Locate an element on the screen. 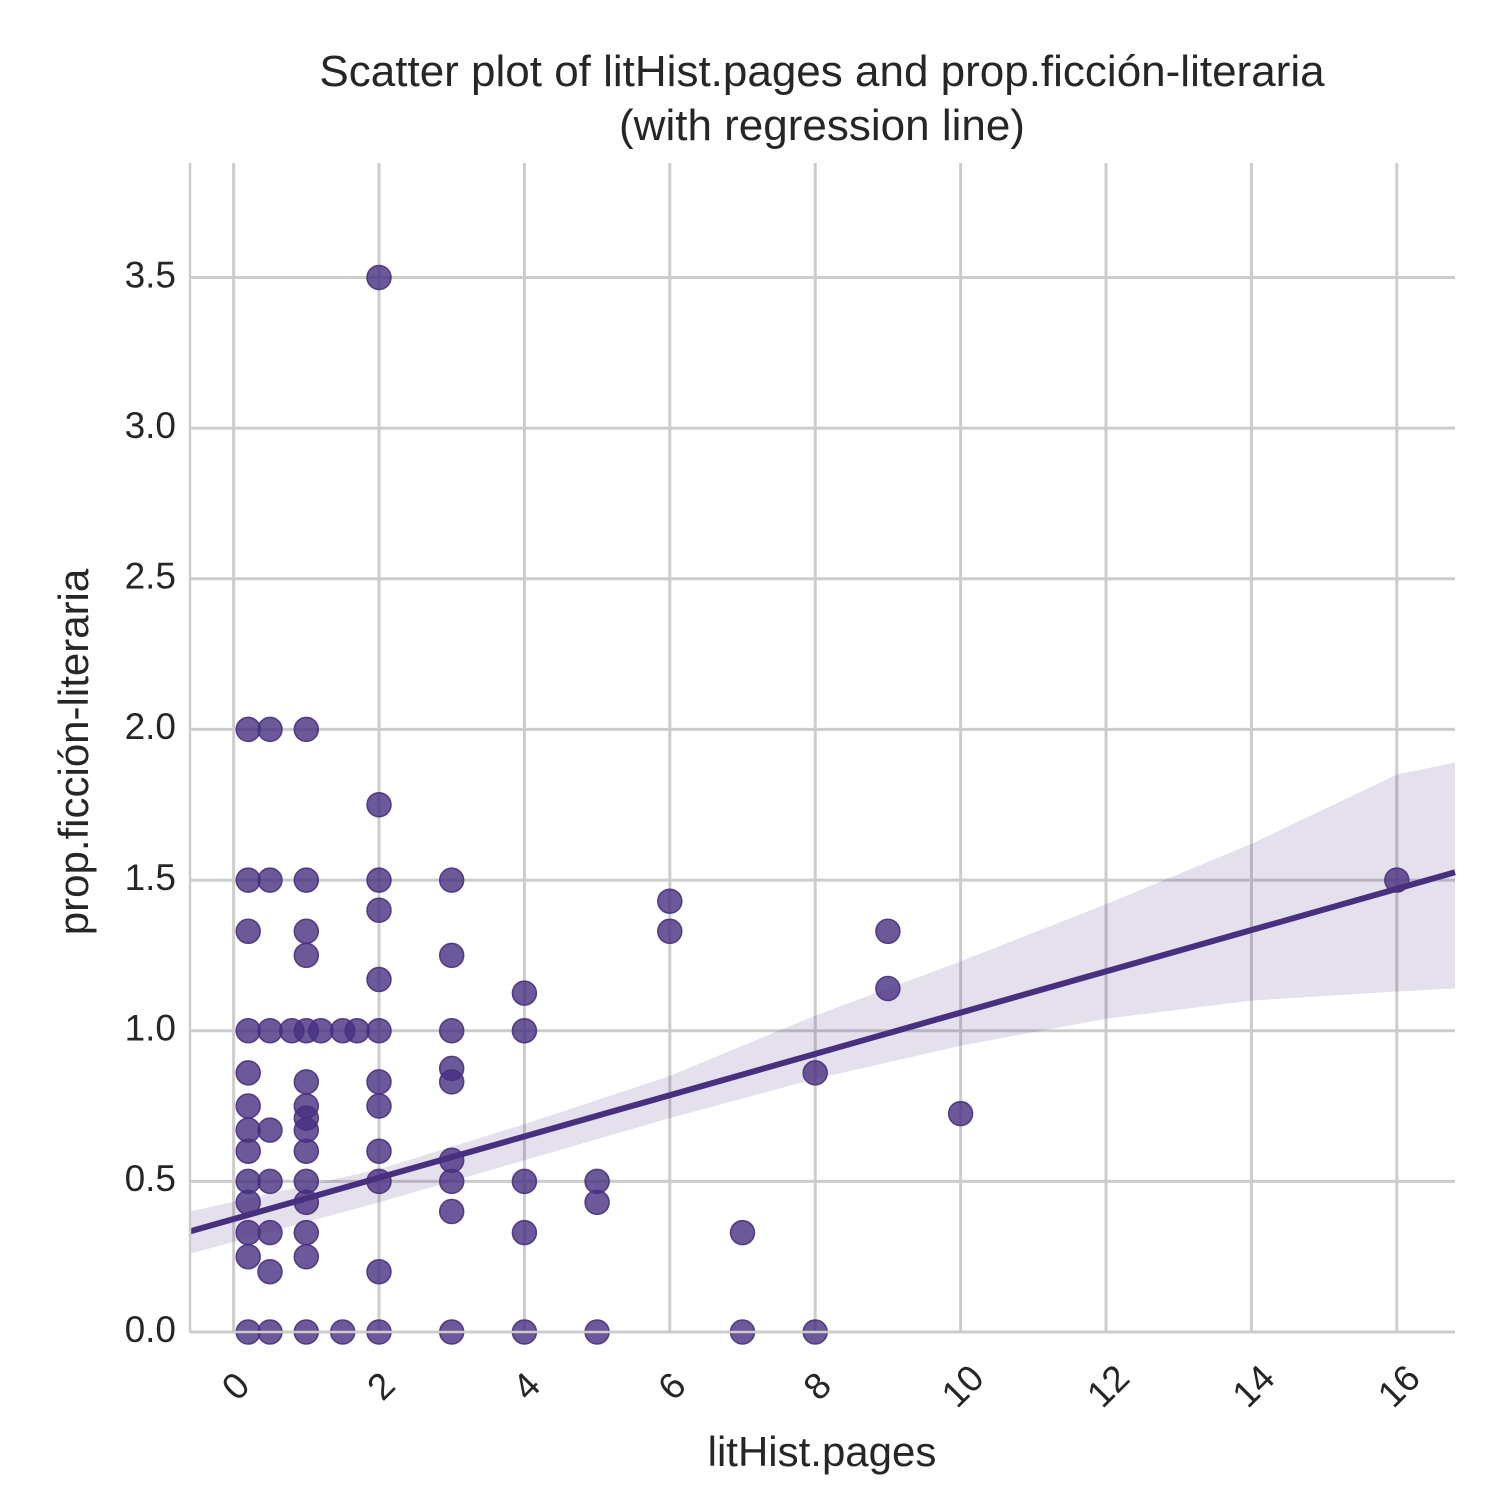  y-tick-label: 0.0 is located at coordinates (150, 1329).